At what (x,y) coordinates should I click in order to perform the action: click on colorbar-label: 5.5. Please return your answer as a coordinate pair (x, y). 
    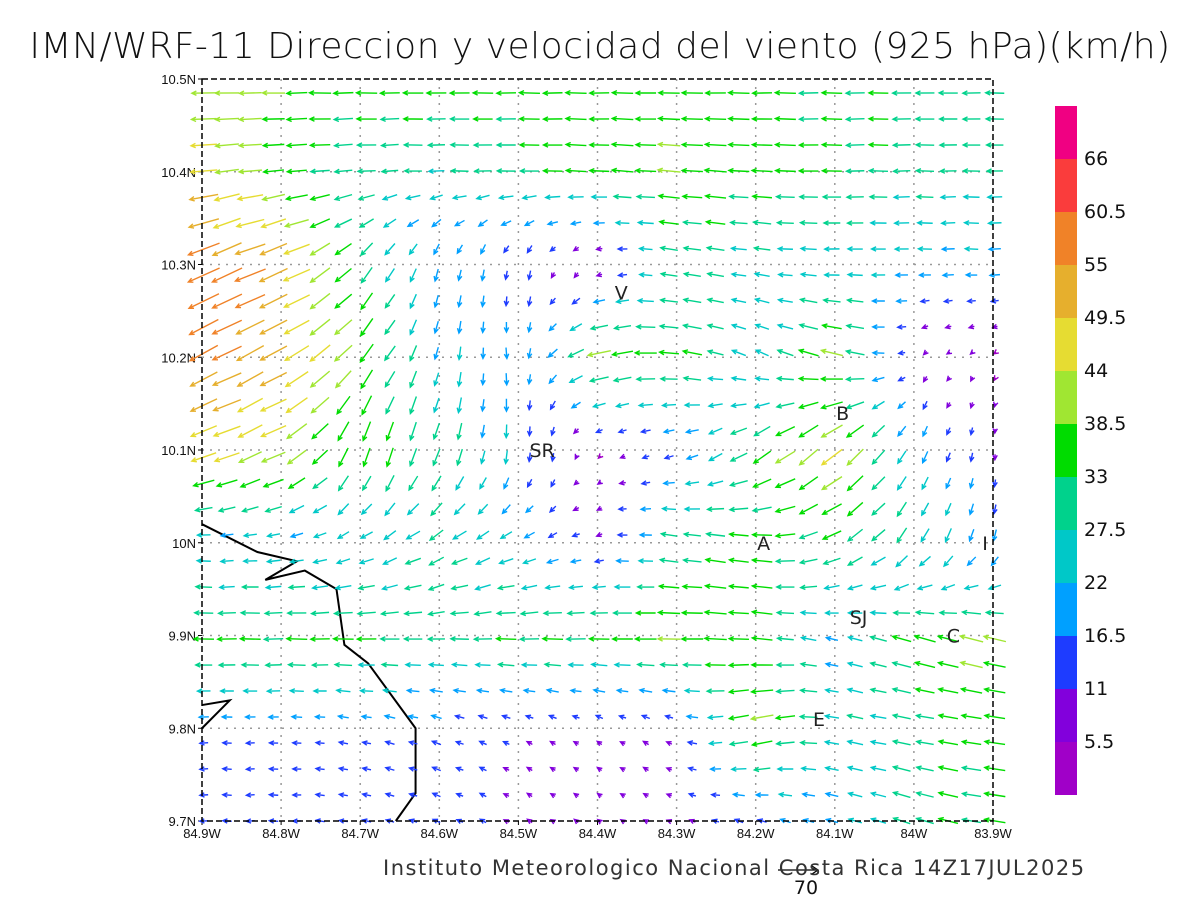
    Looking at the image, I should click on (1099, 742).